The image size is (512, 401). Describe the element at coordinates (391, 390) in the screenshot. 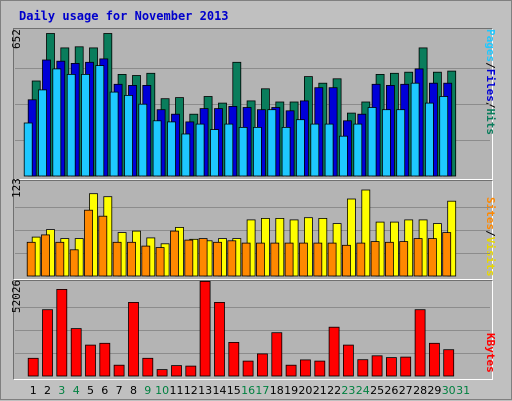

I see `day-label-26: 26` at that location.